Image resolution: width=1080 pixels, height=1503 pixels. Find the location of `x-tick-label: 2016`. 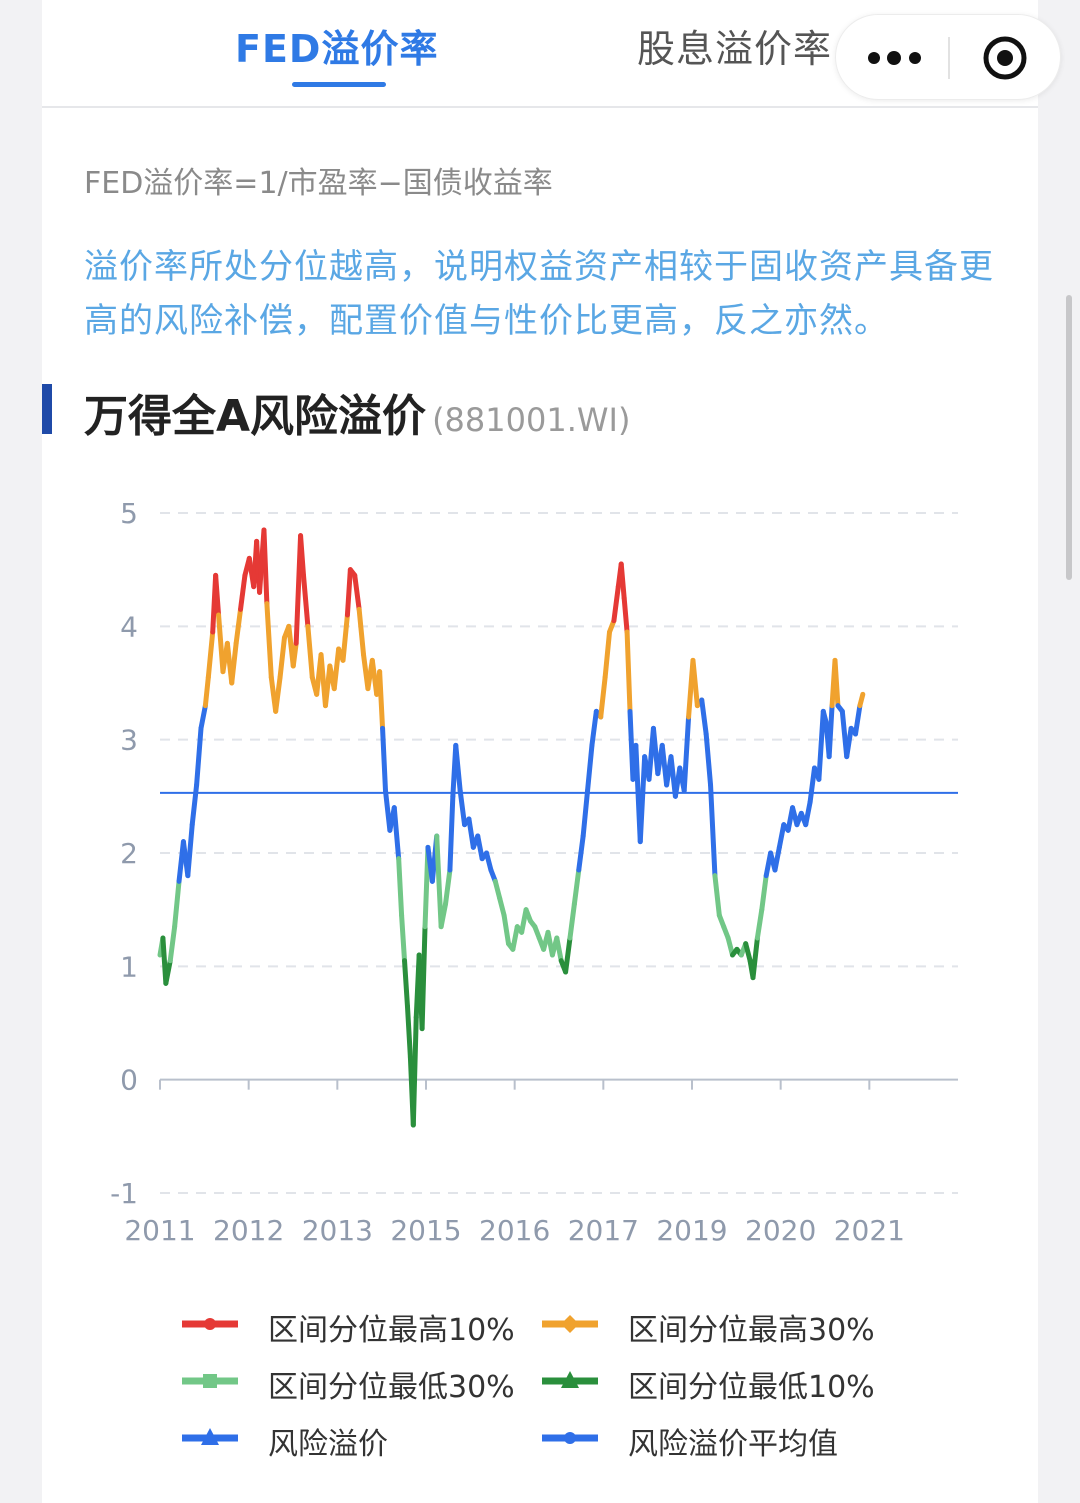

x-tick-label: 2016 is located at coordinates (514, 1230).